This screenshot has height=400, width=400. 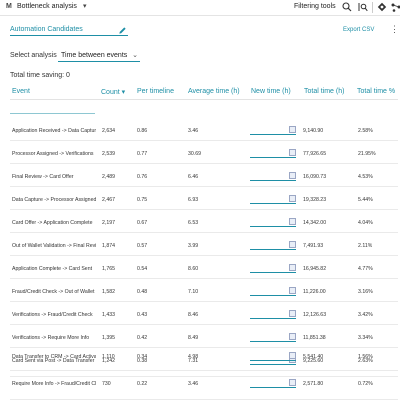 I want to click on column-header-average-time: Average time (h), so click(x=214, y=91).